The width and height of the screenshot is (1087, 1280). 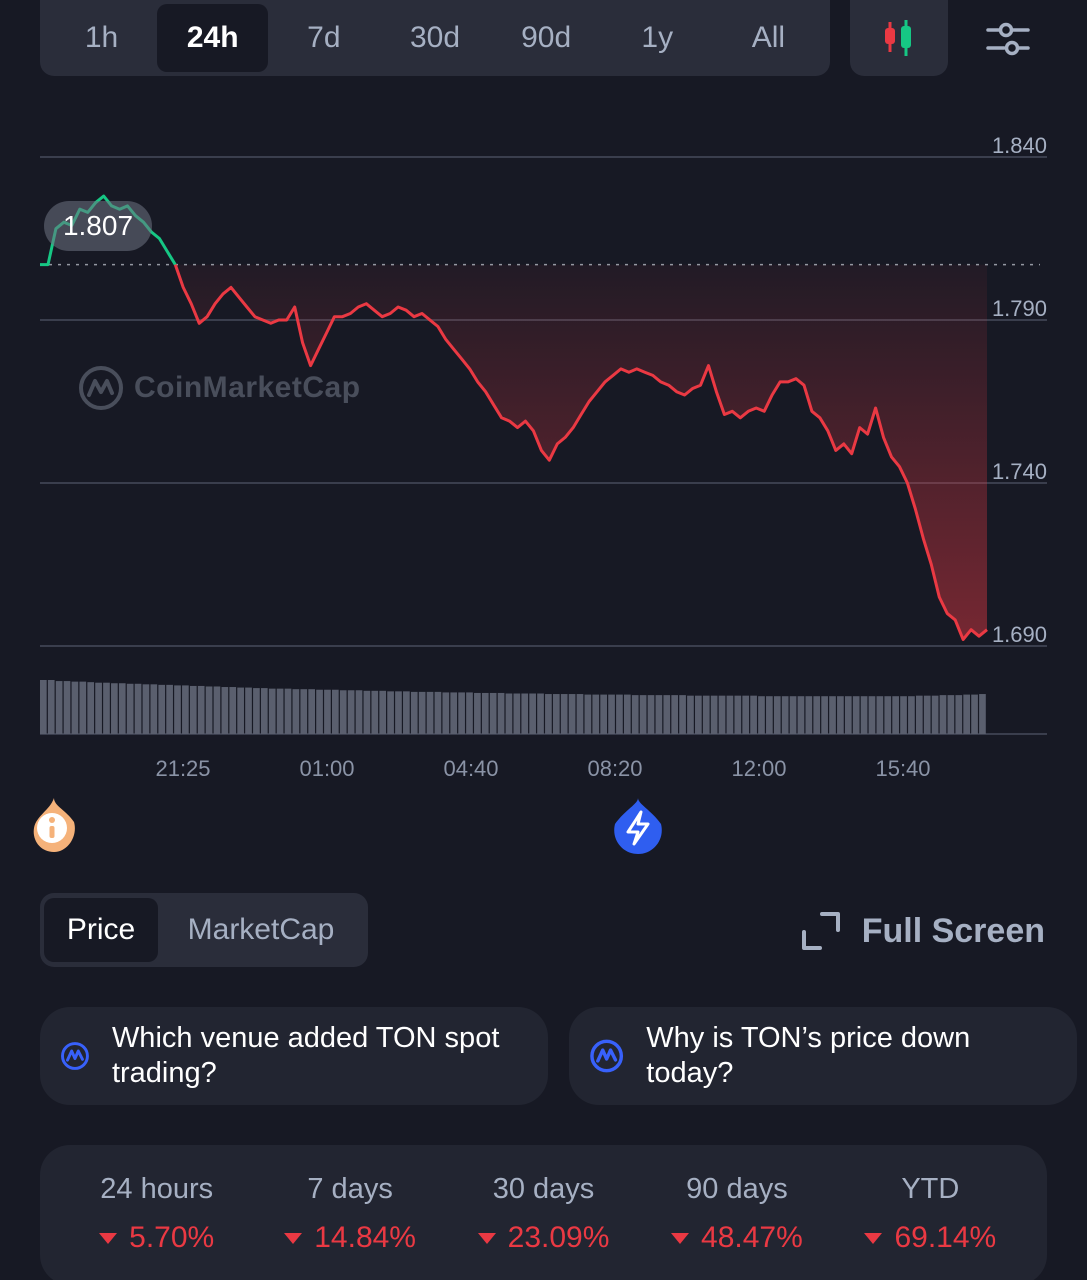 I want to click on expand-icon, so click(x=820, y=931).